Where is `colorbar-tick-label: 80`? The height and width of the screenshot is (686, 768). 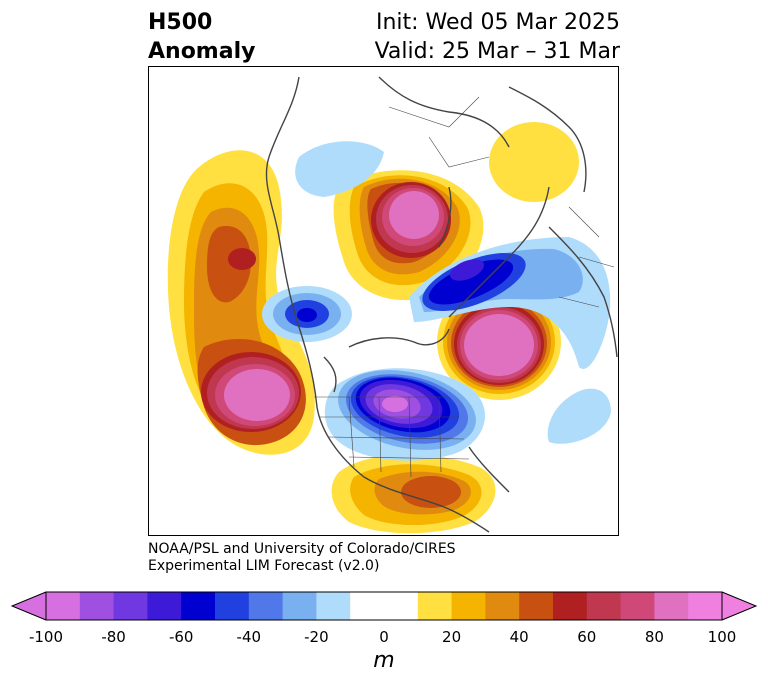 colorbar-tick-label: 80 is located at coordinates (654, 637).